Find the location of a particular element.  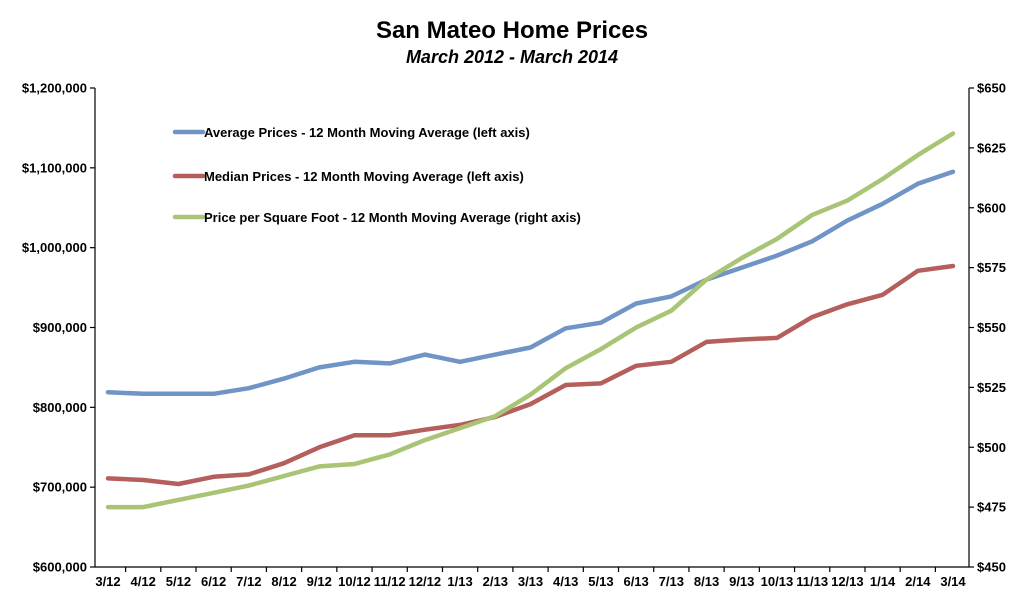

x-tick-label: 4/13 is located at coordinates (565, 581).